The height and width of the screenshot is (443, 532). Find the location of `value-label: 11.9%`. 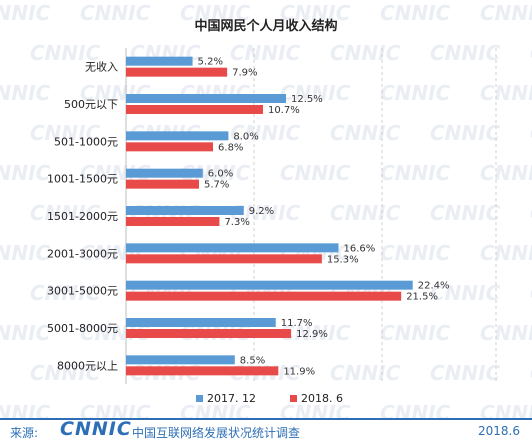

value-label: 11.9% is located at coordinates (299, 371).